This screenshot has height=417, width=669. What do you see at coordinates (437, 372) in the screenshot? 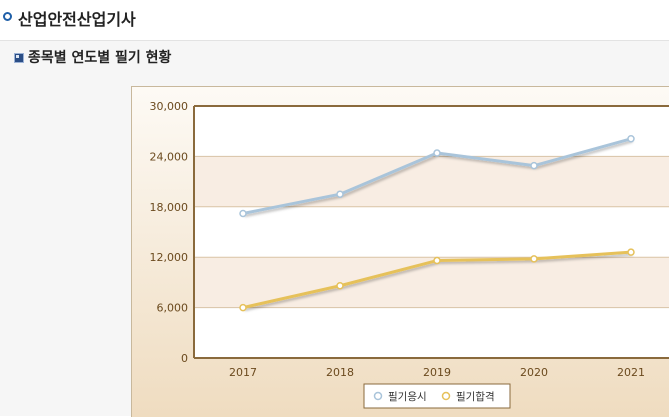
I see `x-tick-label: 2019` at bounding box center [437, 372].